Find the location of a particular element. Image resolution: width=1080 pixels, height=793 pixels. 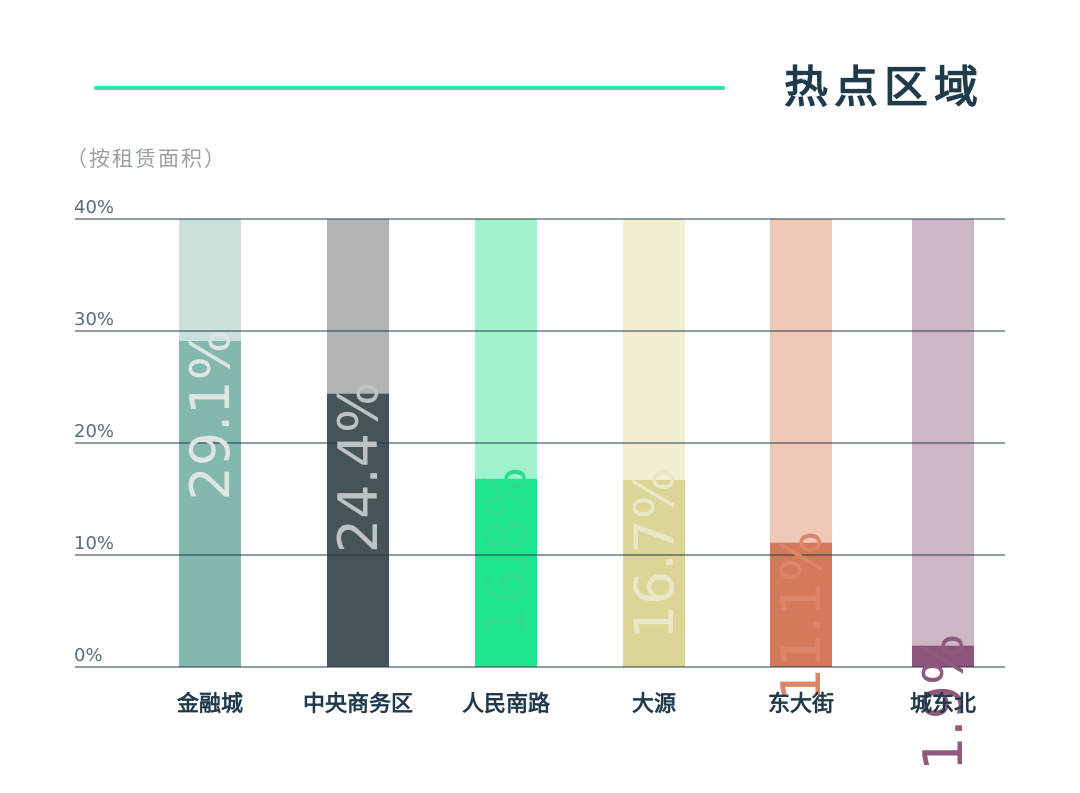

page-title: 热点区域 is located at coordinates (884, 87).